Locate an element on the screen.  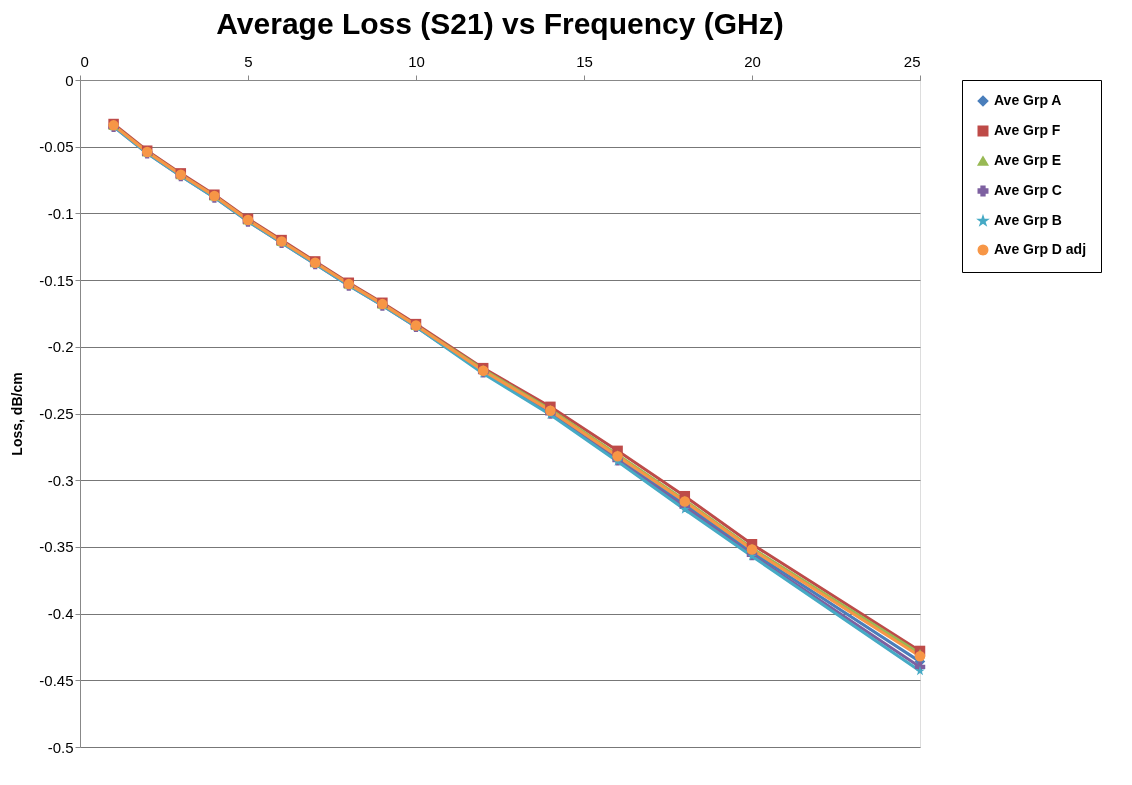
y-tick-label: -0.3 is located at coordinates (60, 480).